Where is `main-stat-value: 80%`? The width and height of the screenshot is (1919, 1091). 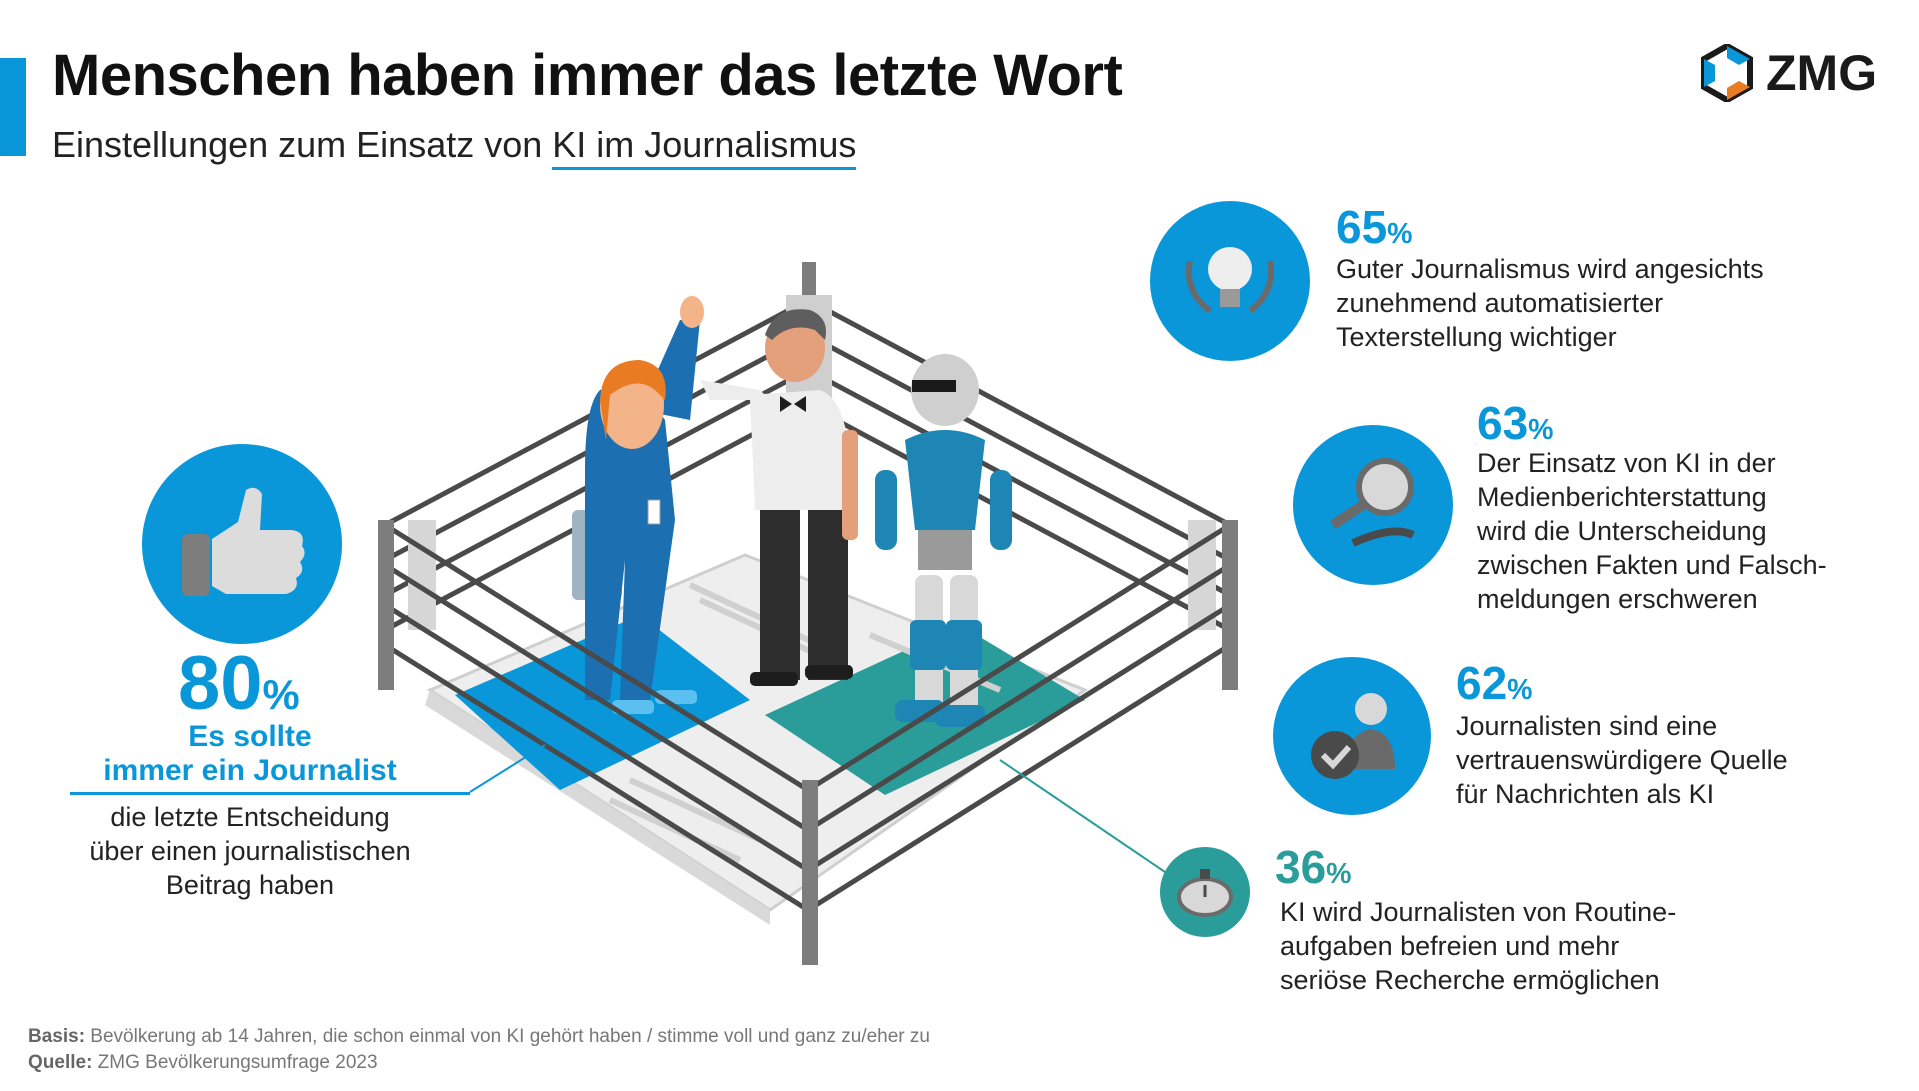
main-stat-value: 80% is located at coordinates (239, 683).